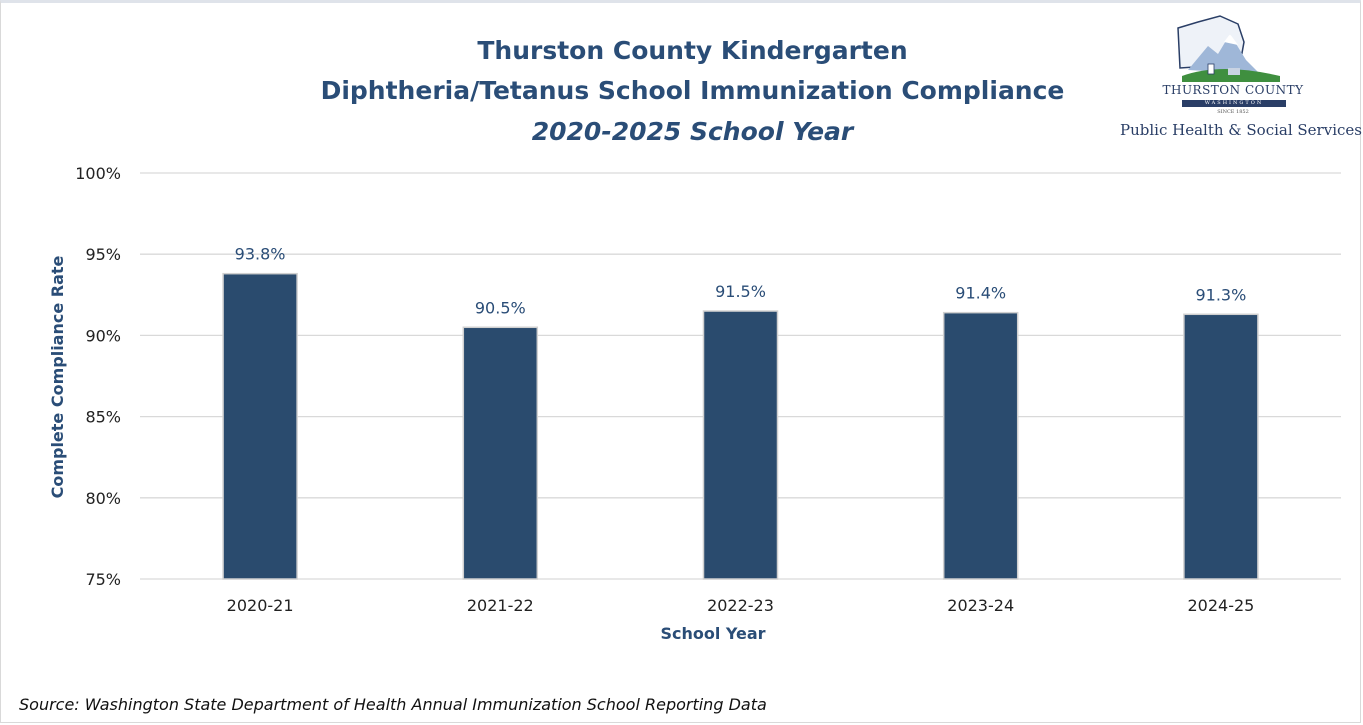  I want to click on data-labels: 93.8% 90.5% 91.5% 91.4% 91.3%, so click(741, 281).